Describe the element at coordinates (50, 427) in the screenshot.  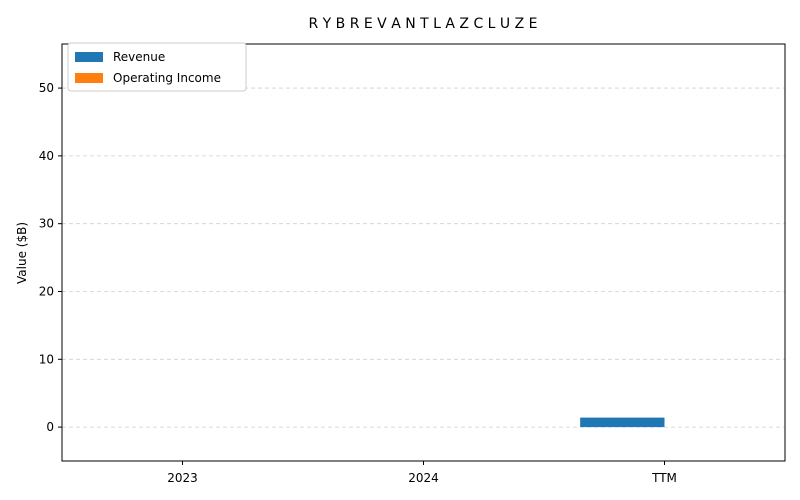
I see `y-tick-label: 0` at that location.